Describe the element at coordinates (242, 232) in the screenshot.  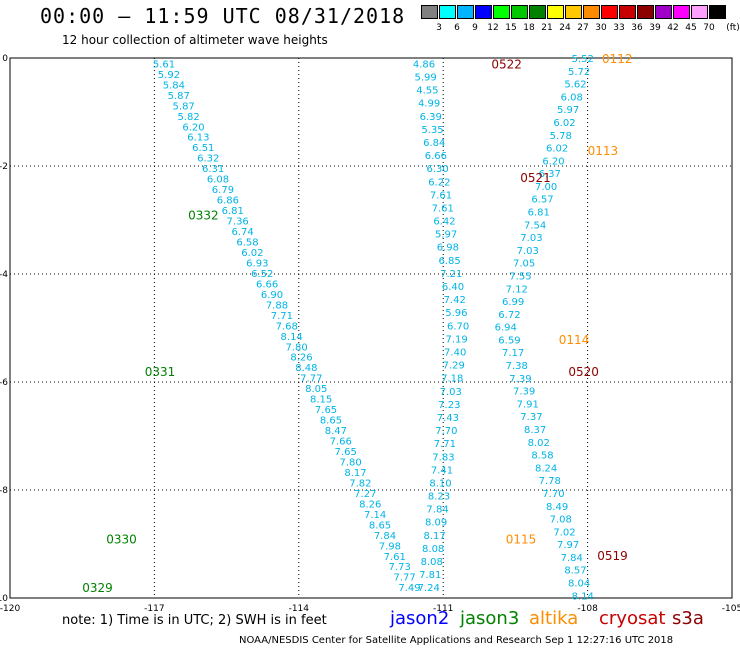
I see `swh-value: 6.74` at that location.